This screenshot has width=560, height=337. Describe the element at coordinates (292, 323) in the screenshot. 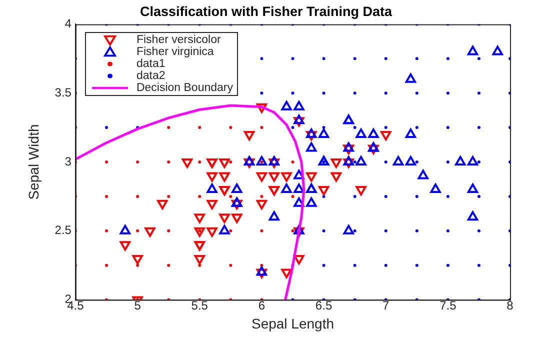

I see `x-axis-title: Sepal Length` at that location.